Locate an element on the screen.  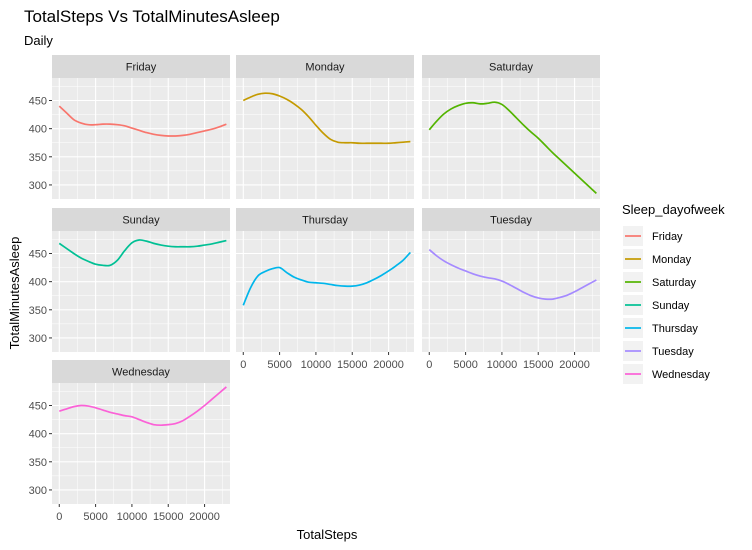
legend-label: Saturday is located at coordinates (674, 283).